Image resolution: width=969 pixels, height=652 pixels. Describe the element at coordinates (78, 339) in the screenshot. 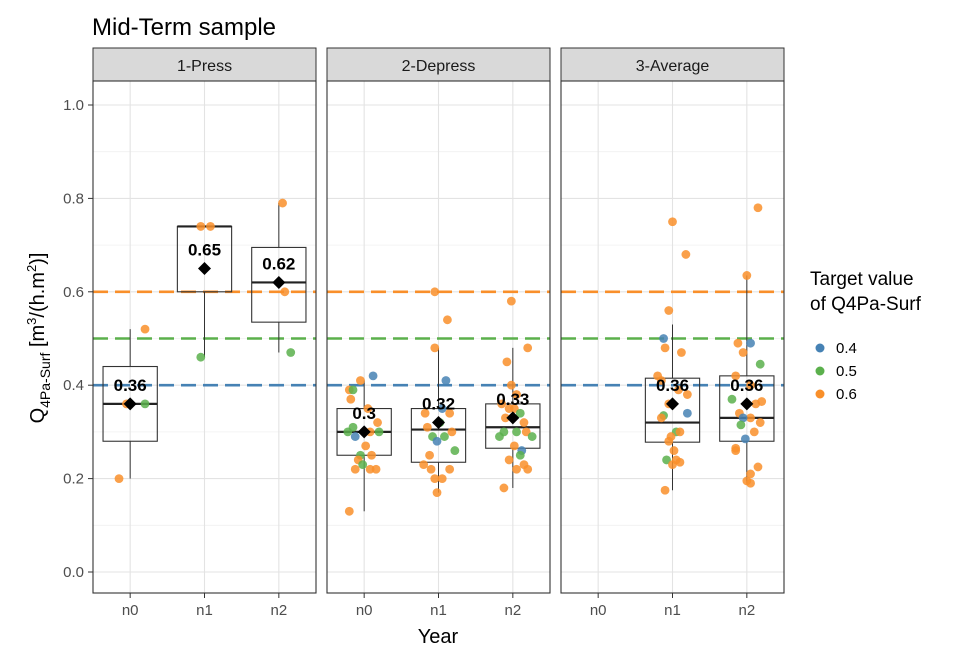

I see `y-axis: 0.0 0.2 0.4 0.6 0.8 1.0` at that location.